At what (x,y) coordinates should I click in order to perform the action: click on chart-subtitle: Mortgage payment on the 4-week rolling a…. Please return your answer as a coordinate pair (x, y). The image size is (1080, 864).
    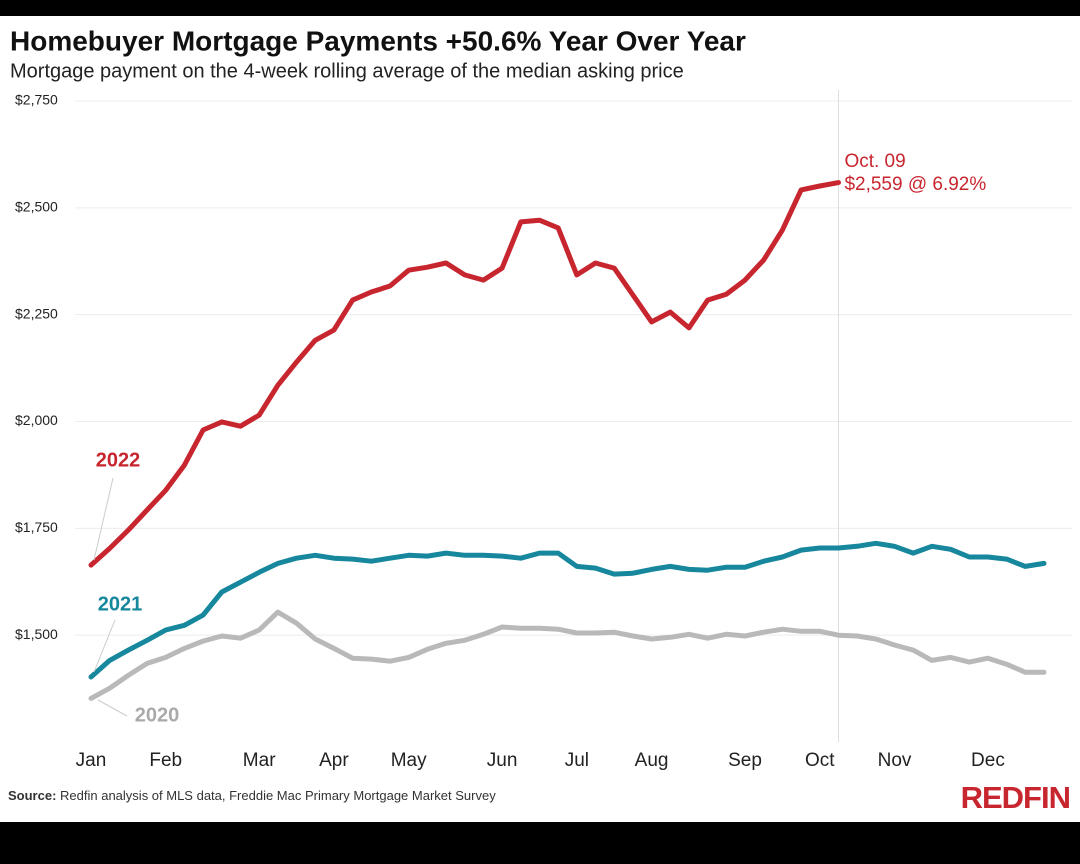
    Looking at the image, I should click on (347, 71).